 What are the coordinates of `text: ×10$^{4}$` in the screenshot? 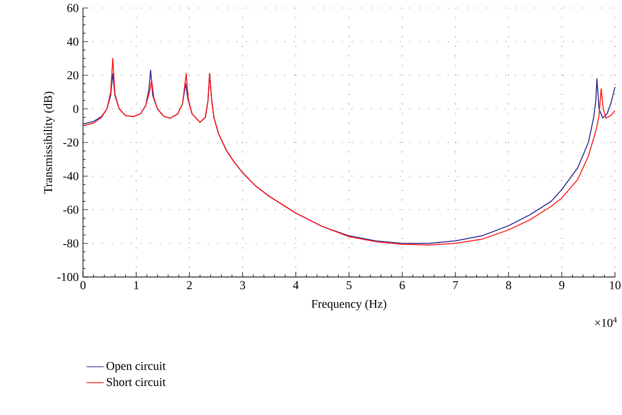 It's located at (606, 322).